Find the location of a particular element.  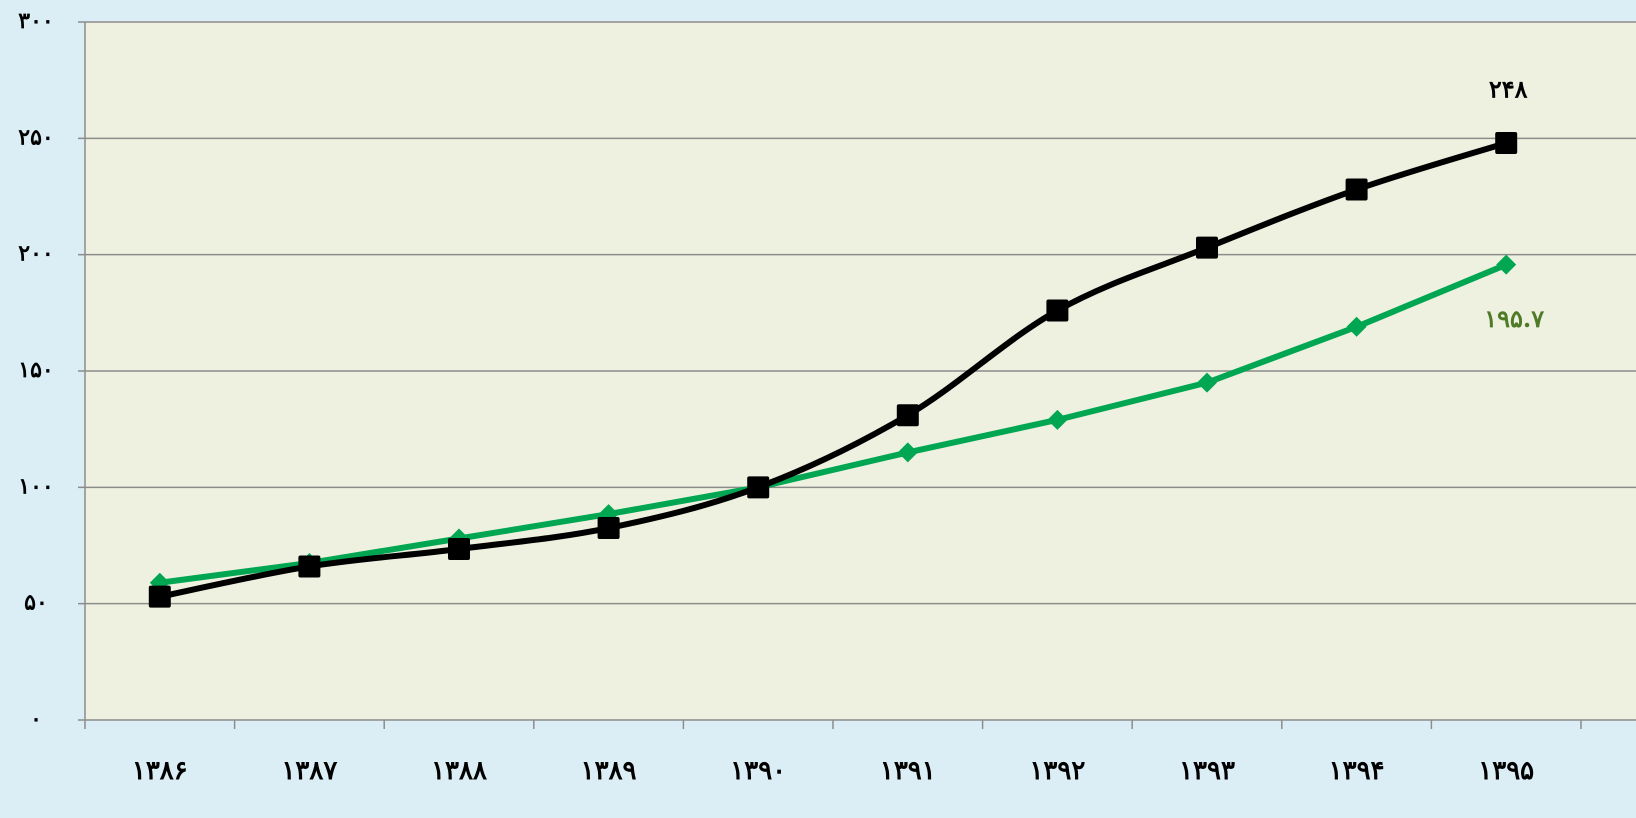

value-label: ۲۴۸ is located at coordinates (1508, 88).